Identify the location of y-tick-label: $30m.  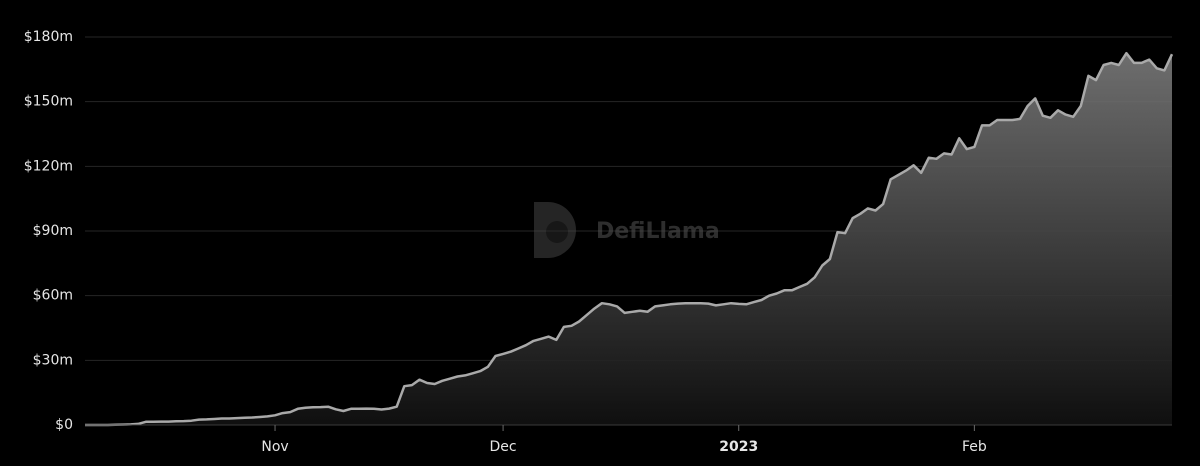
(53, 360).